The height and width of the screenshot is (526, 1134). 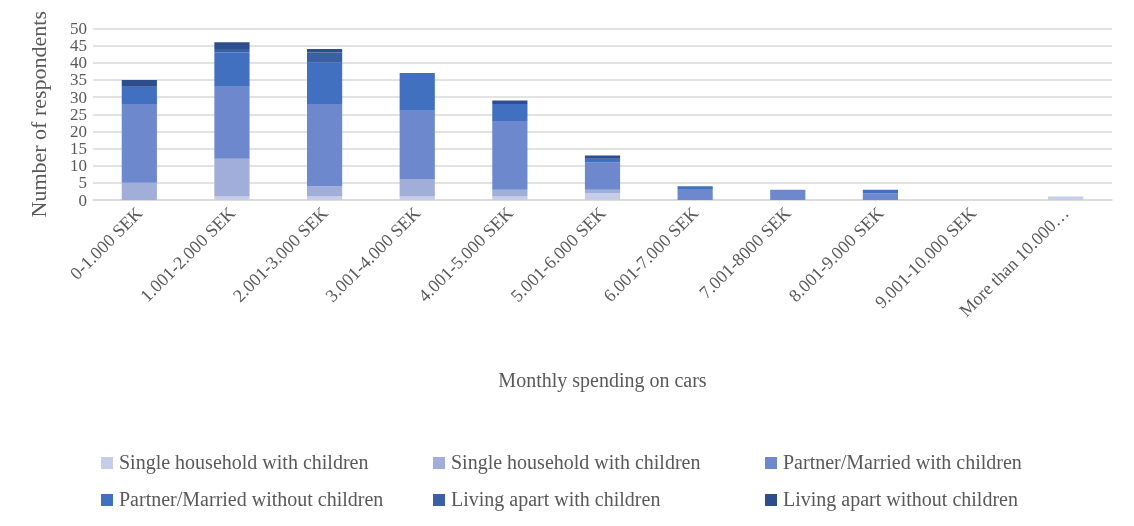 What do you see at coordinates (251, 499) in the screenshot?
I see `legend-label: Partner/Married without children` at bounding box center [251, 499].